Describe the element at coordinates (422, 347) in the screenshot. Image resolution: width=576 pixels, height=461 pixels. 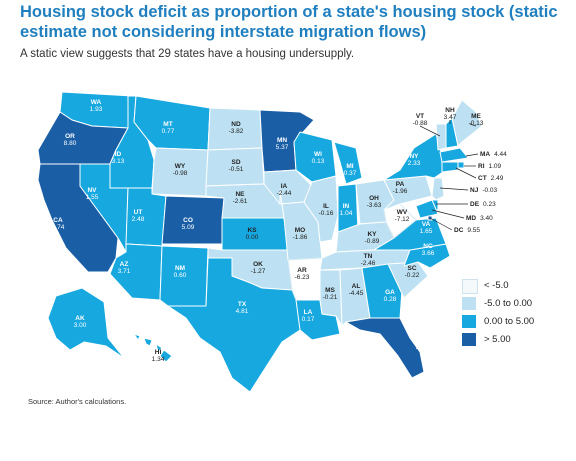
I see `state-value-fl: 5.13` at that location.